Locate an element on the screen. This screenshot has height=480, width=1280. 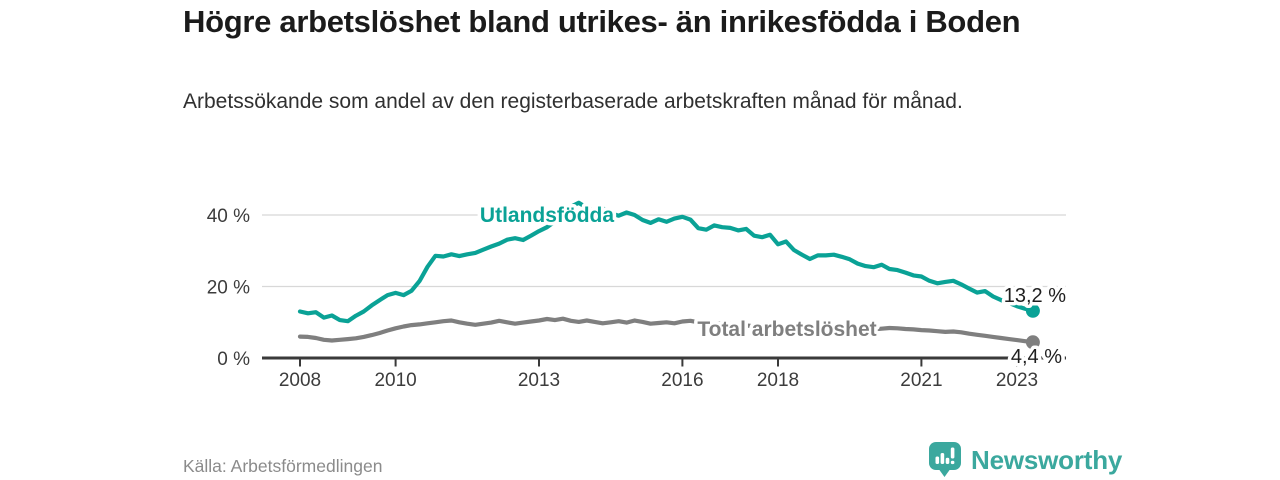
x-tick-label: 2023 is located at coordinates (1017, 380).